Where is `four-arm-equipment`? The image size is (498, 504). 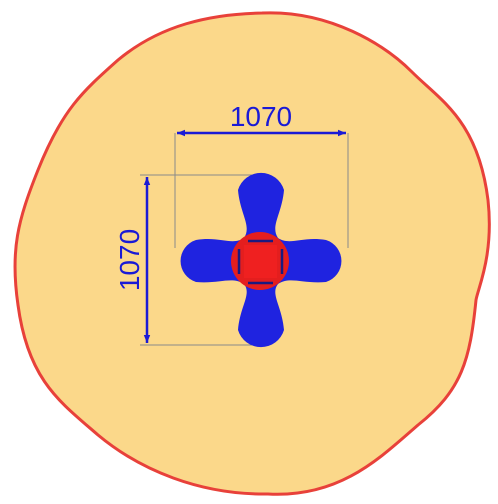 four-arm-equipment is located at coordinates (261, 260).